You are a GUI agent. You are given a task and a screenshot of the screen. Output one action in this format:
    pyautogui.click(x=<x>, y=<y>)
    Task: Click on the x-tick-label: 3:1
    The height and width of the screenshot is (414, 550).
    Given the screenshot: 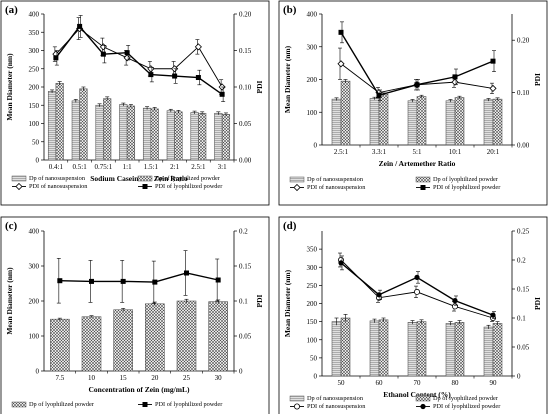 What is the action you would take?
    pyautogui.click(x=222, y=167)
    